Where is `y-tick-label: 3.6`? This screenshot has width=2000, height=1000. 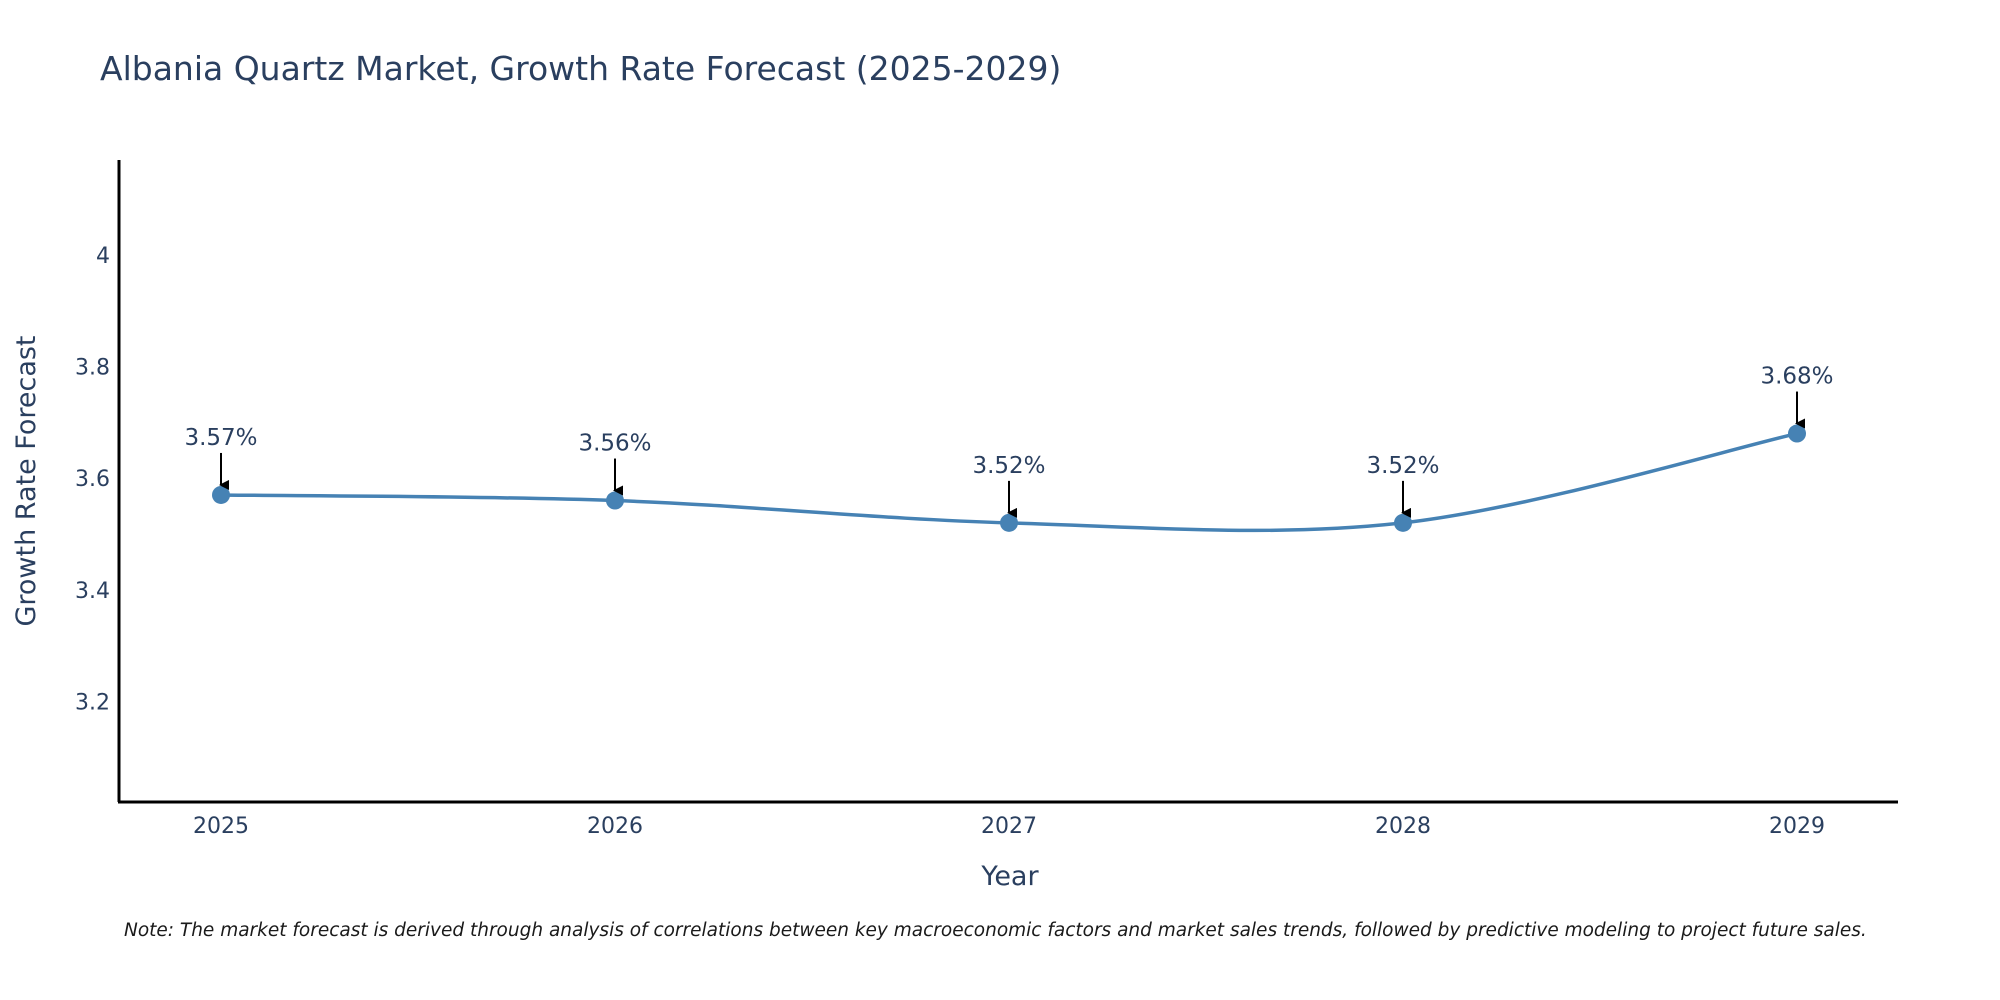 y-tick-label: 3.6 is located at coordinates (92, 479).